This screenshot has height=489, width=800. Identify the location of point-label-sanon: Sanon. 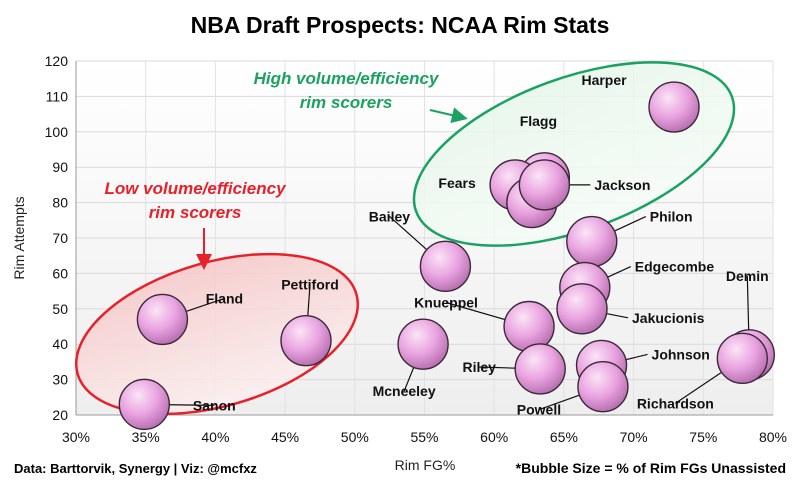
(214, 405).